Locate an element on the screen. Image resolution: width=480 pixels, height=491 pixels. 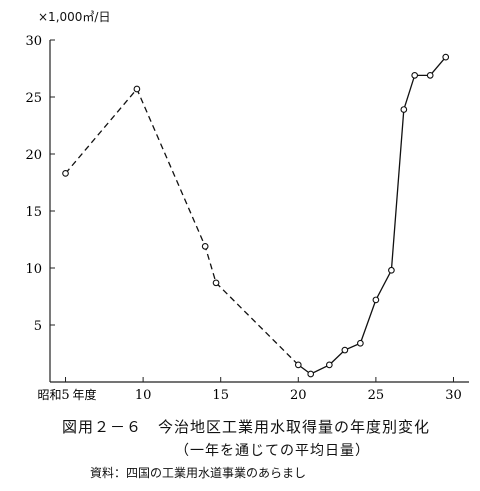
y-tick-label: 30 is located at coordinates (33, 41).